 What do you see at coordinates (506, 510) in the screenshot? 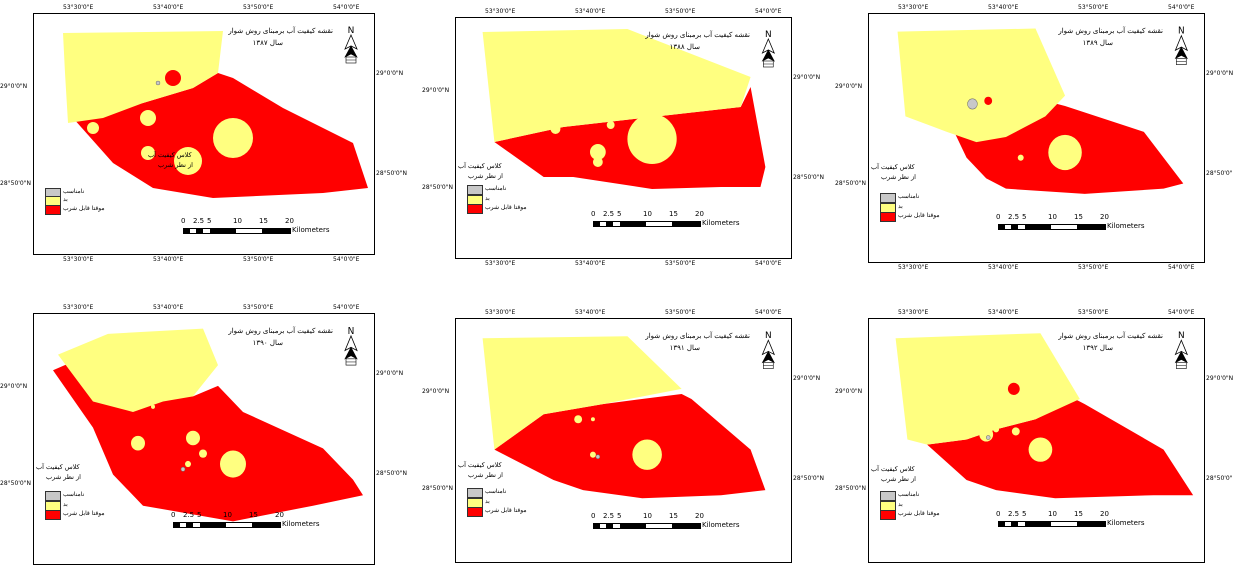
I see `legend-label: موقتا قابل شرب` at bounding box center [506, 510].